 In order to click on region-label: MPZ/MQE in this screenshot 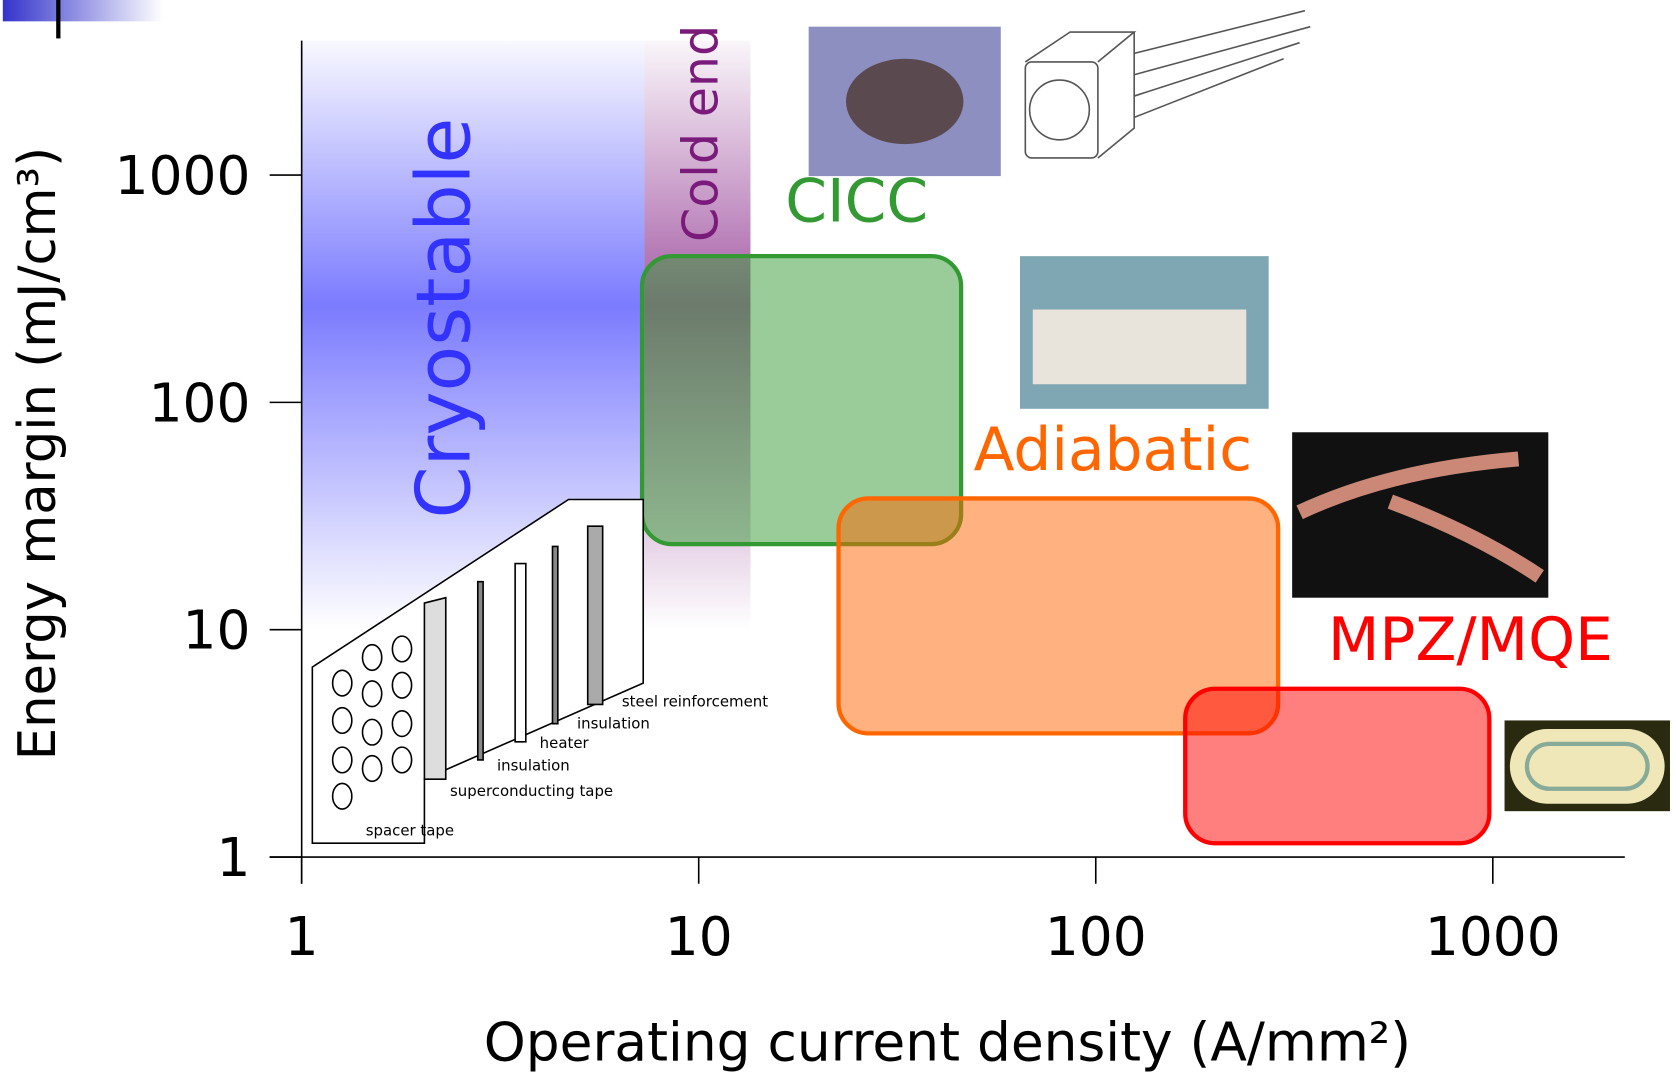, I will do `click(1470, 640)`.